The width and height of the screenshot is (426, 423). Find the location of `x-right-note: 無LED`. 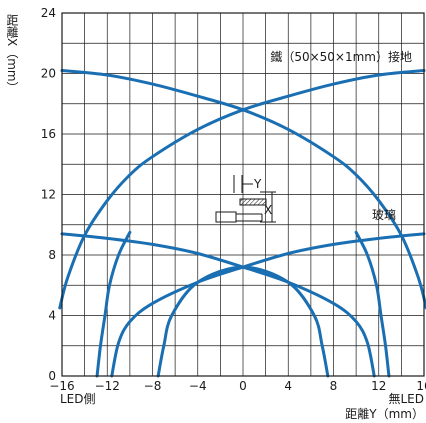

x-right-note: 無LED is located at coordinates (406, 398).